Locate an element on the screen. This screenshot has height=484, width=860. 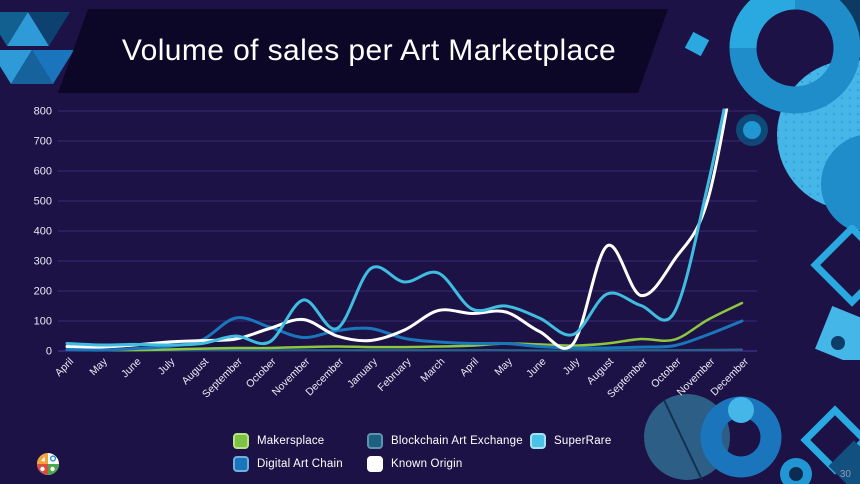
y-axis-tick-label: 0 is located at coordinates (49, 352).